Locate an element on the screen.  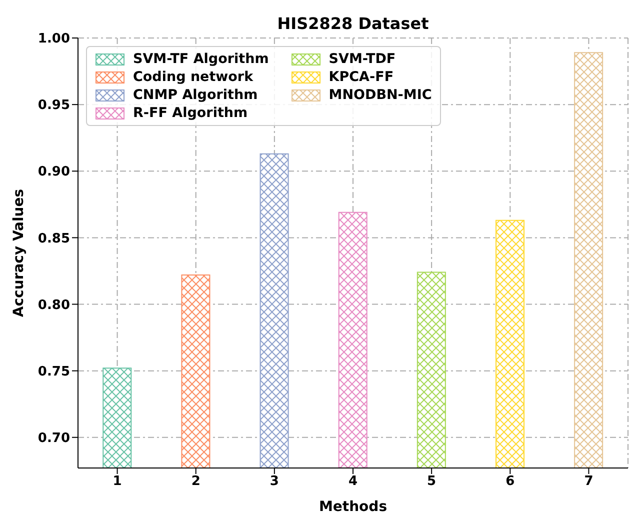
x-tick-label: 1 is located at coordinates (117, 482).